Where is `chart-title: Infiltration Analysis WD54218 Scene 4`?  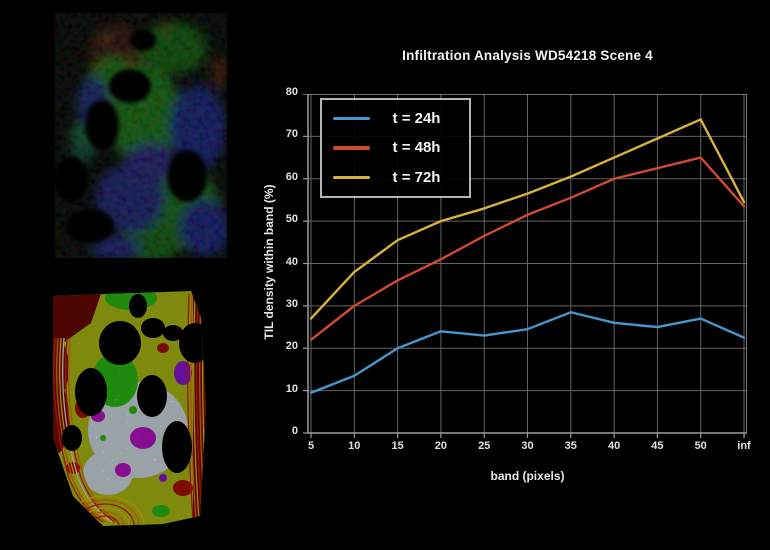 chart-title: Infiltration Analysis WD54218 Scene 4 is located at coordinates (527, 55).